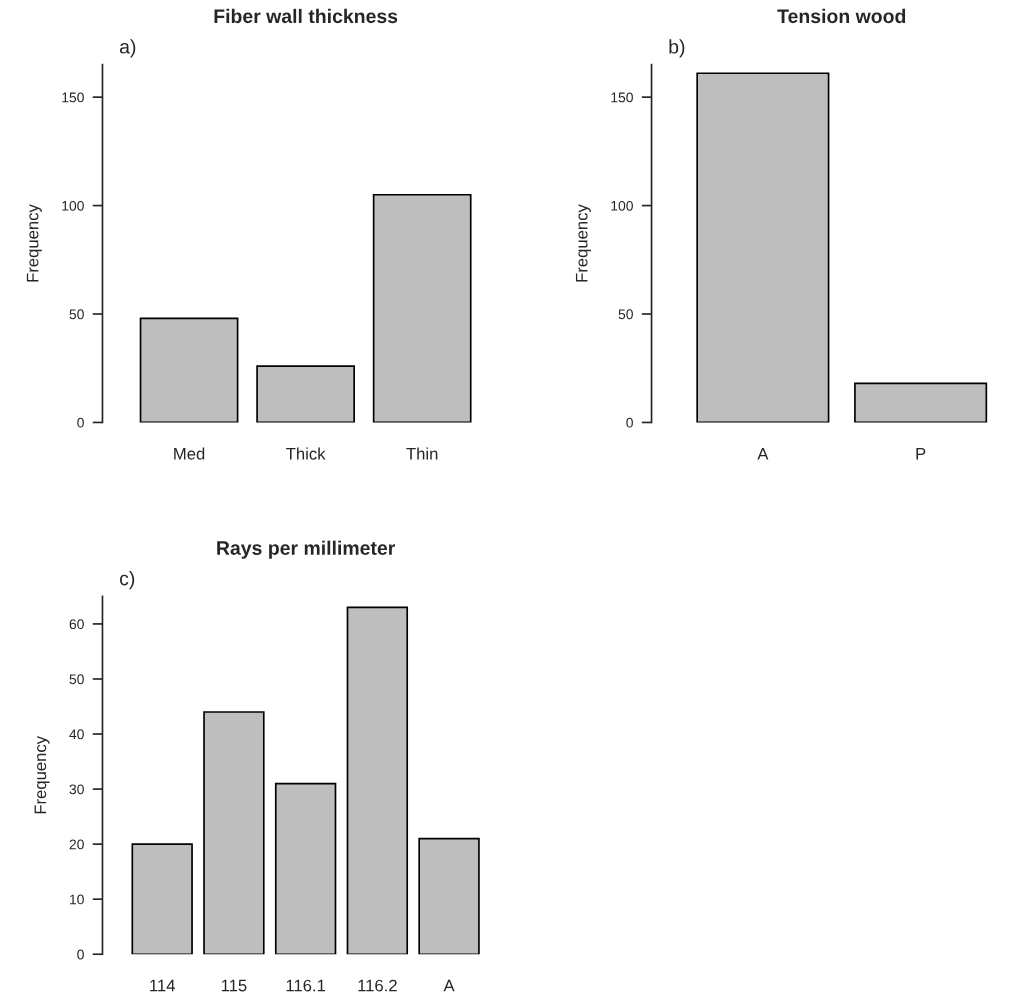 The width and height of the screenshot is (1036, 994). What do you see at coordinates (77, 899) in the screenshot?
I see `y-tick-label: 10` at bounding box center [77, 899].